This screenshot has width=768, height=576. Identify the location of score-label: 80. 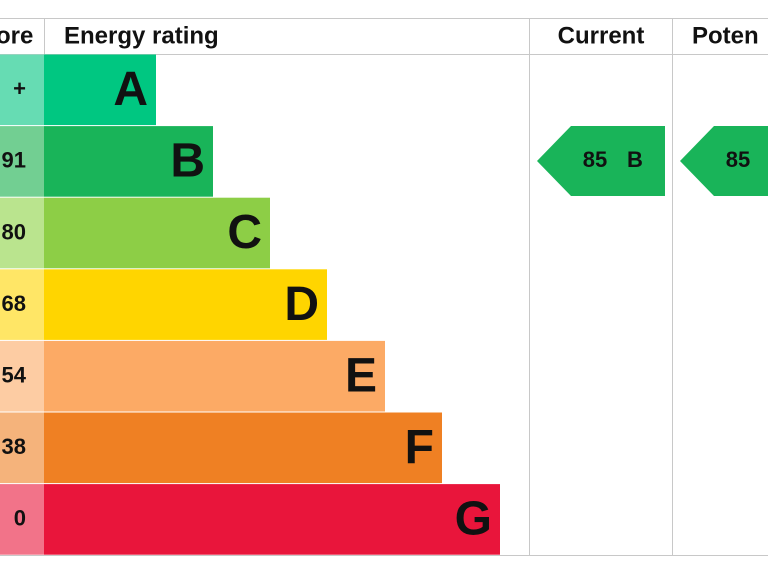
(14, 231).